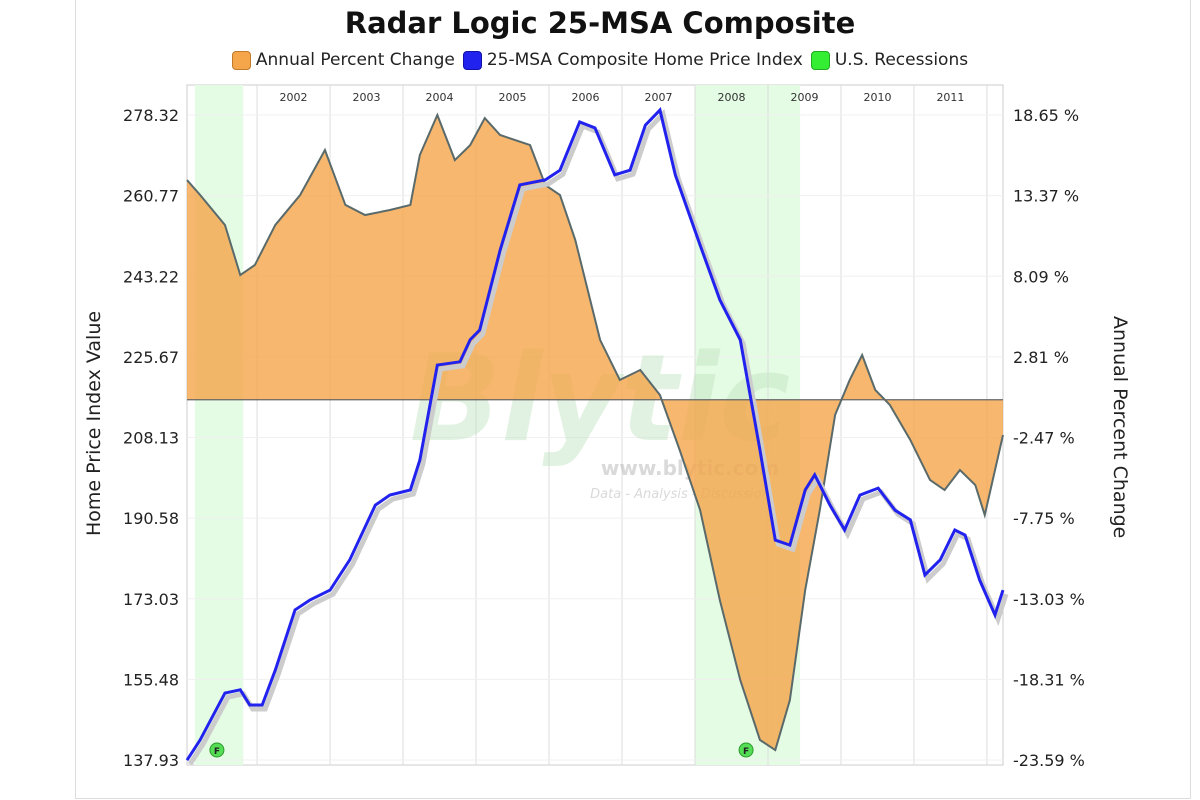 This screenshot has height=800, width=1200. What do you see at coordinates (151, 196) in the screenshot?
I see `y-left-tick-label: 260.77` at bounding box center [151, 196].